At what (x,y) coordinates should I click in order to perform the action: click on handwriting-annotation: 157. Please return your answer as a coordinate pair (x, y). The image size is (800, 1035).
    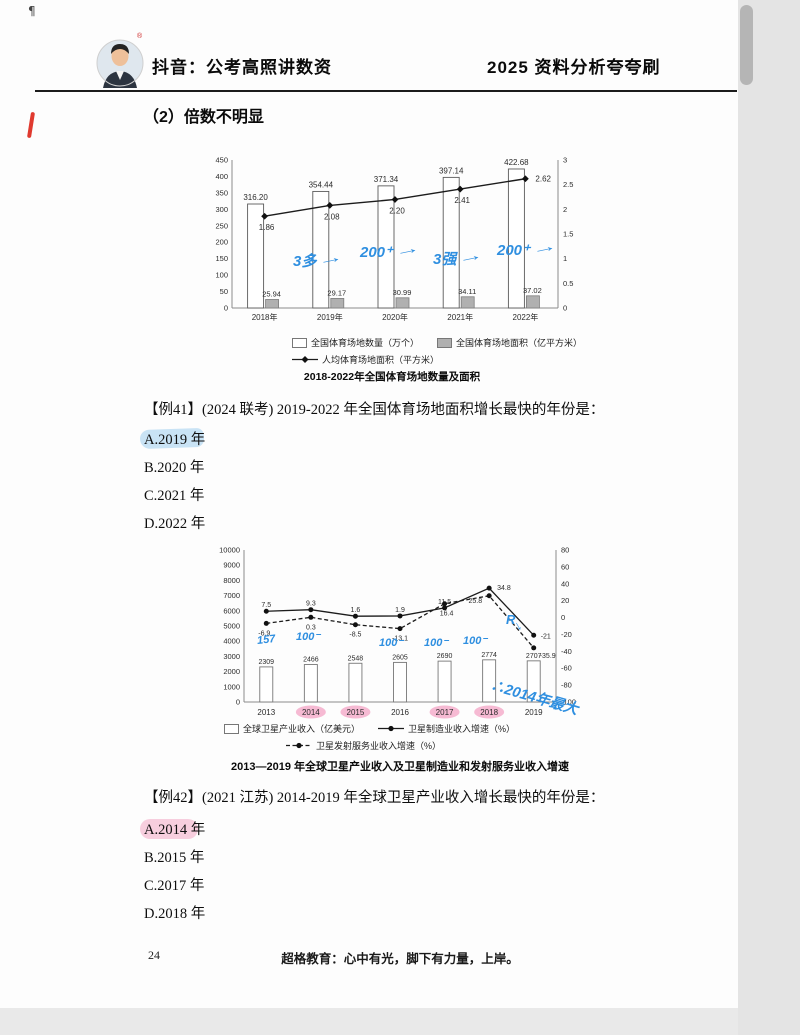
    Looking at the image, I should click on (266, 640).